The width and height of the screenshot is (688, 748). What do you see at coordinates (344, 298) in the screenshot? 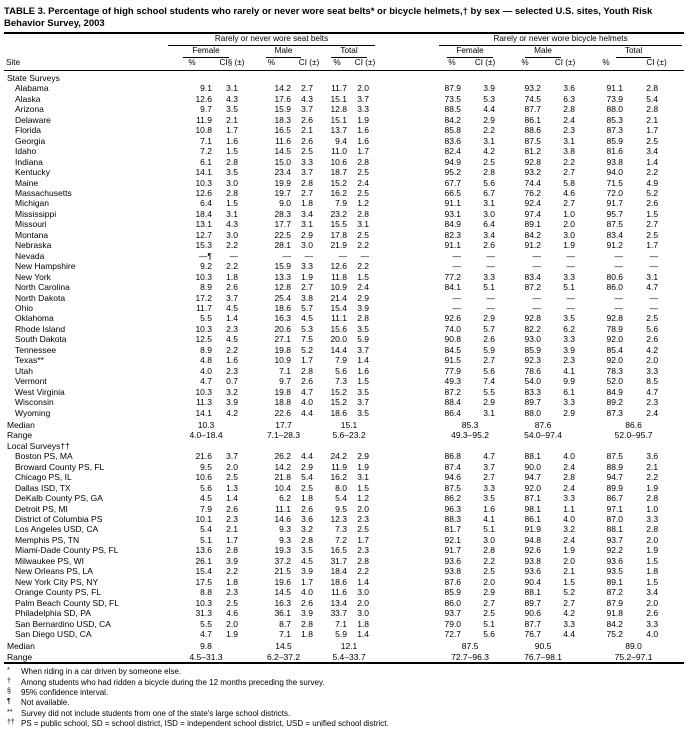
I see `table-row: North Dakota 17.2 3.7 25.4 3.8 21.4 2.9 — — — — — —` at bounding box center [344, 298].